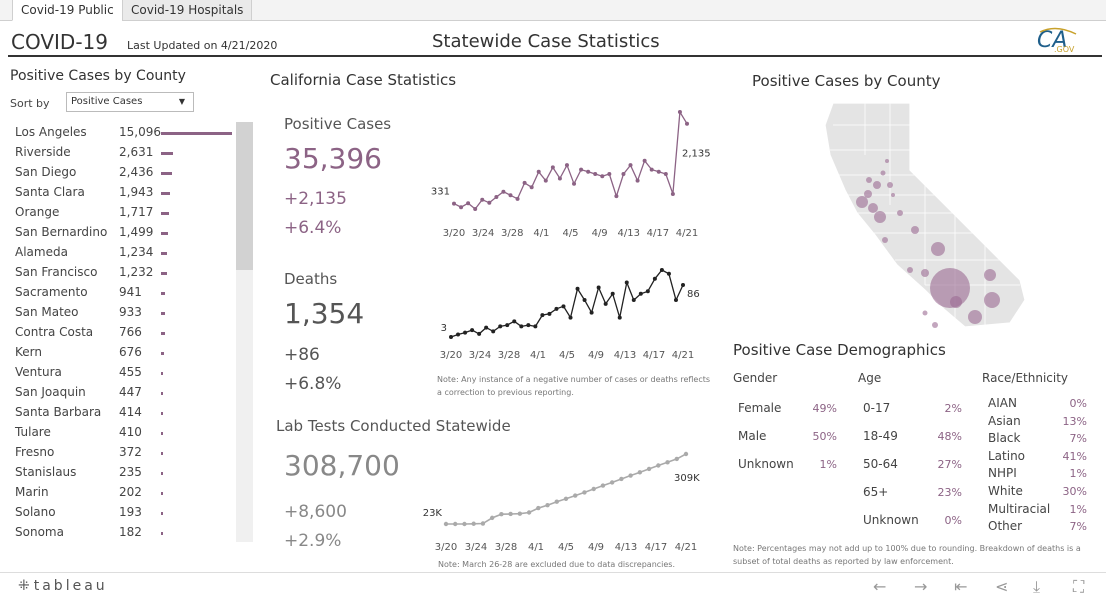  I want to click on county-row: Alameda 1,234, so click(118, 252).